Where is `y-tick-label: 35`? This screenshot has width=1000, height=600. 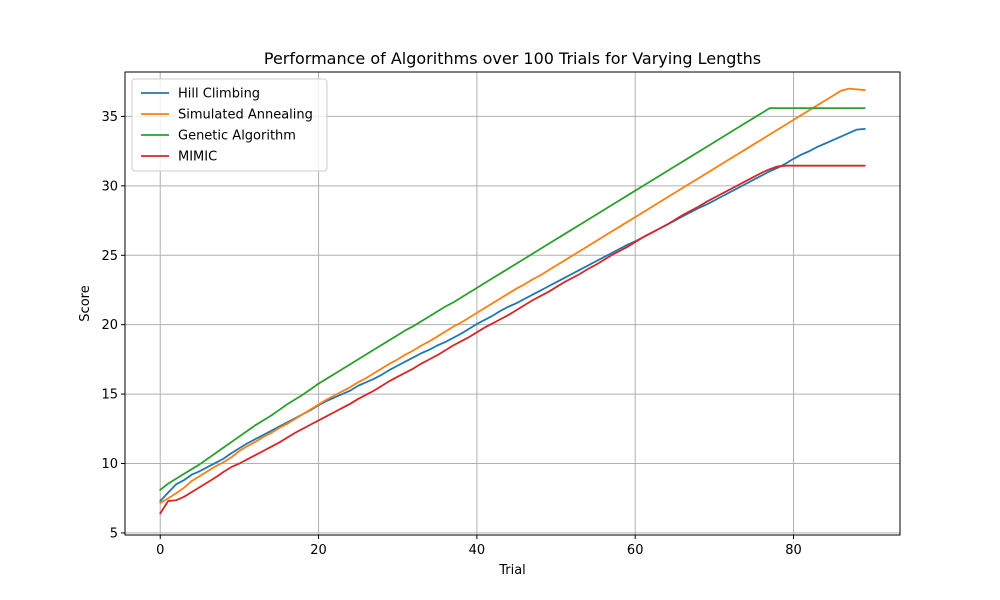
y-tick-label: 35 is located at coordinates (109, 117).